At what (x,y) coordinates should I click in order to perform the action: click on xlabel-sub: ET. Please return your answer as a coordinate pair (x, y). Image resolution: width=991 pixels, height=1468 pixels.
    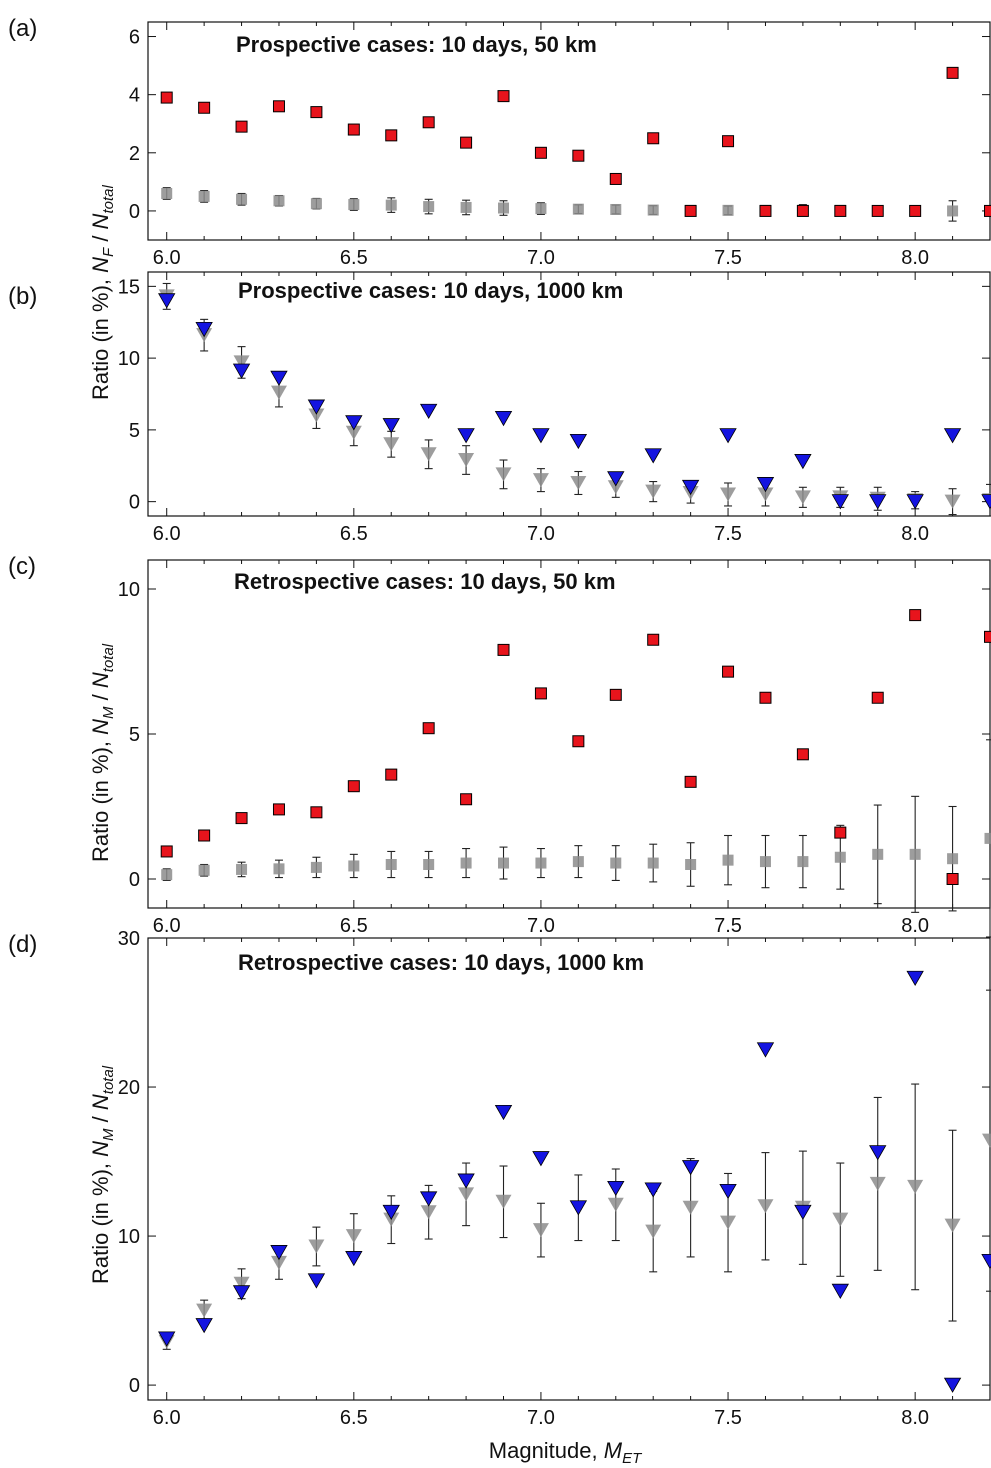
    Looking at the image, I should click on (632, 1458).